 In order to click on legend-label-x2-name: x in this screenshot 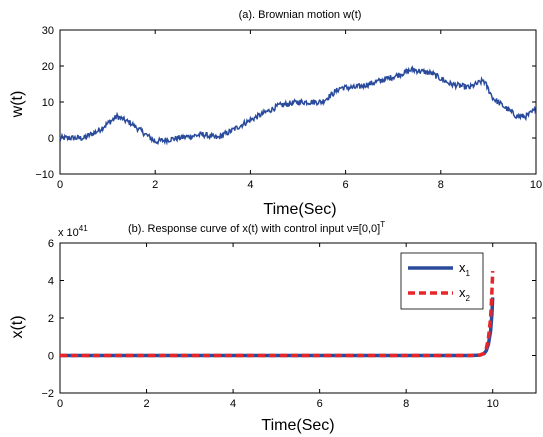, I will do `click(462, 292)`.